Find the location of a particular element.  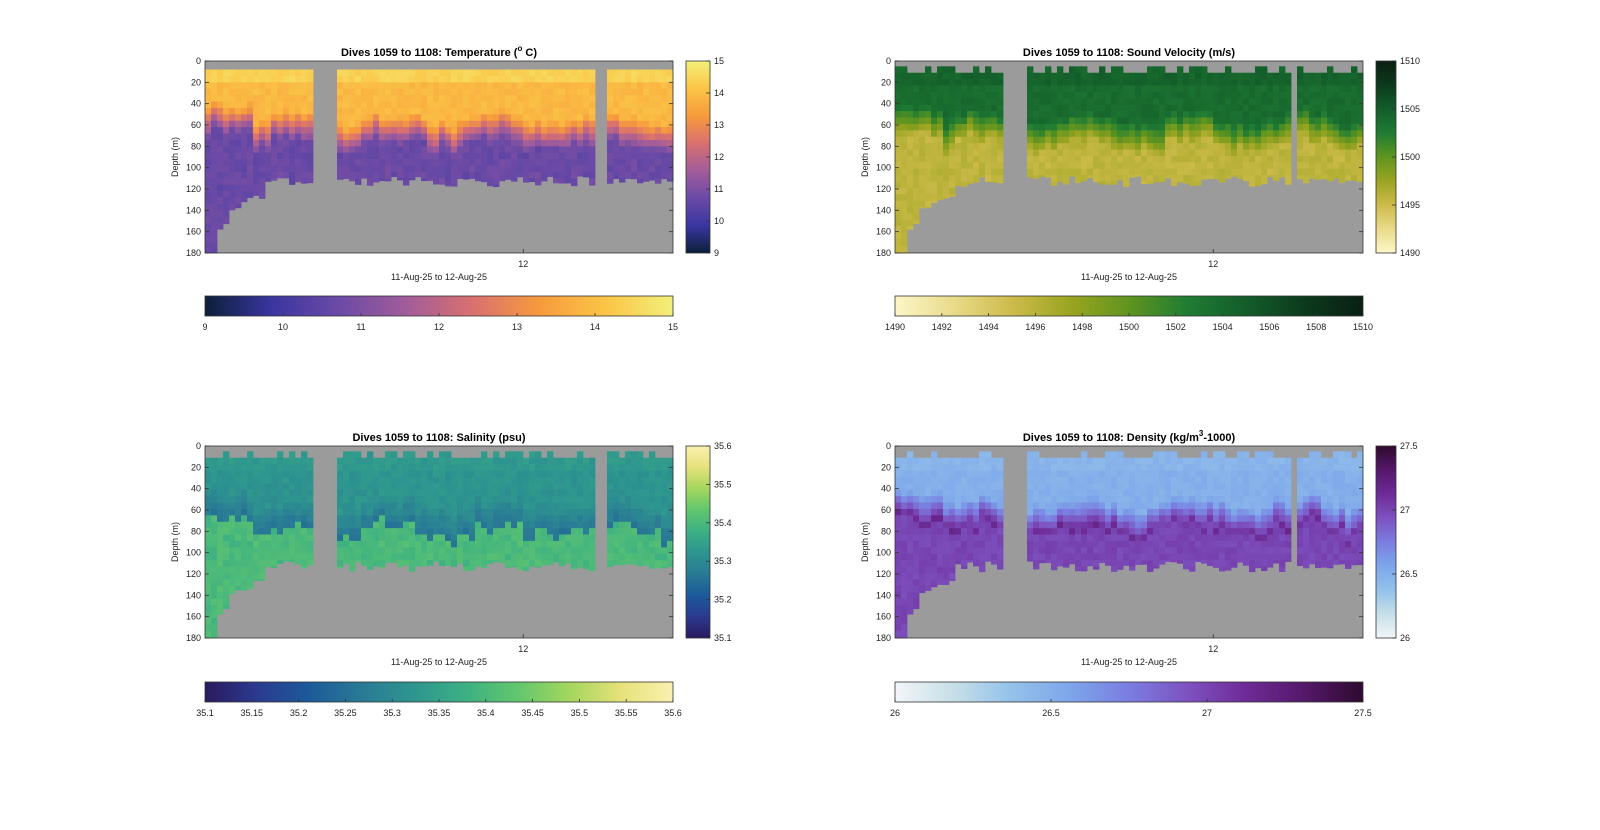

y-tick-label: 160 is located at coordinates (883, 232).